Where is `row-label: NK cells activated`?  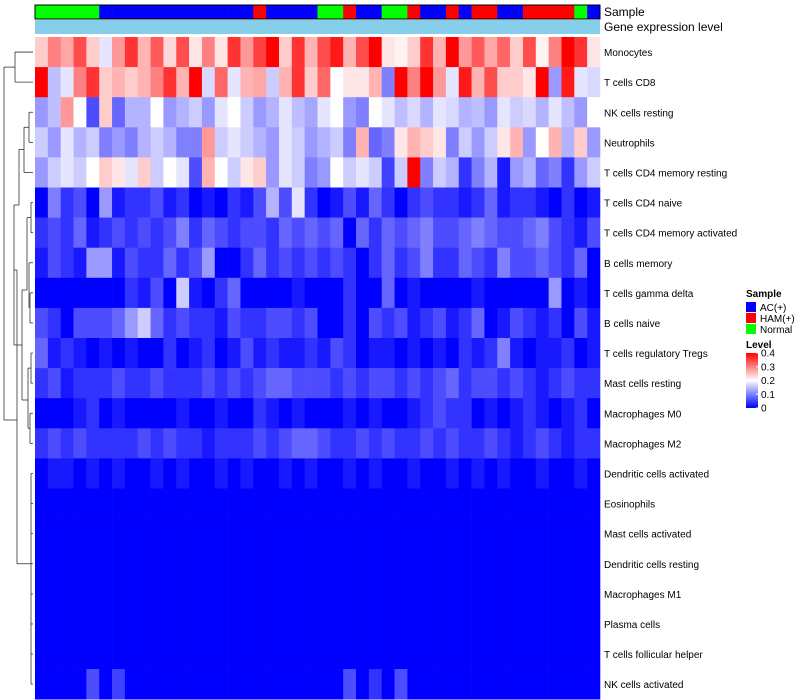 row-label: NK cells activated is located at coordinates (643, 685).